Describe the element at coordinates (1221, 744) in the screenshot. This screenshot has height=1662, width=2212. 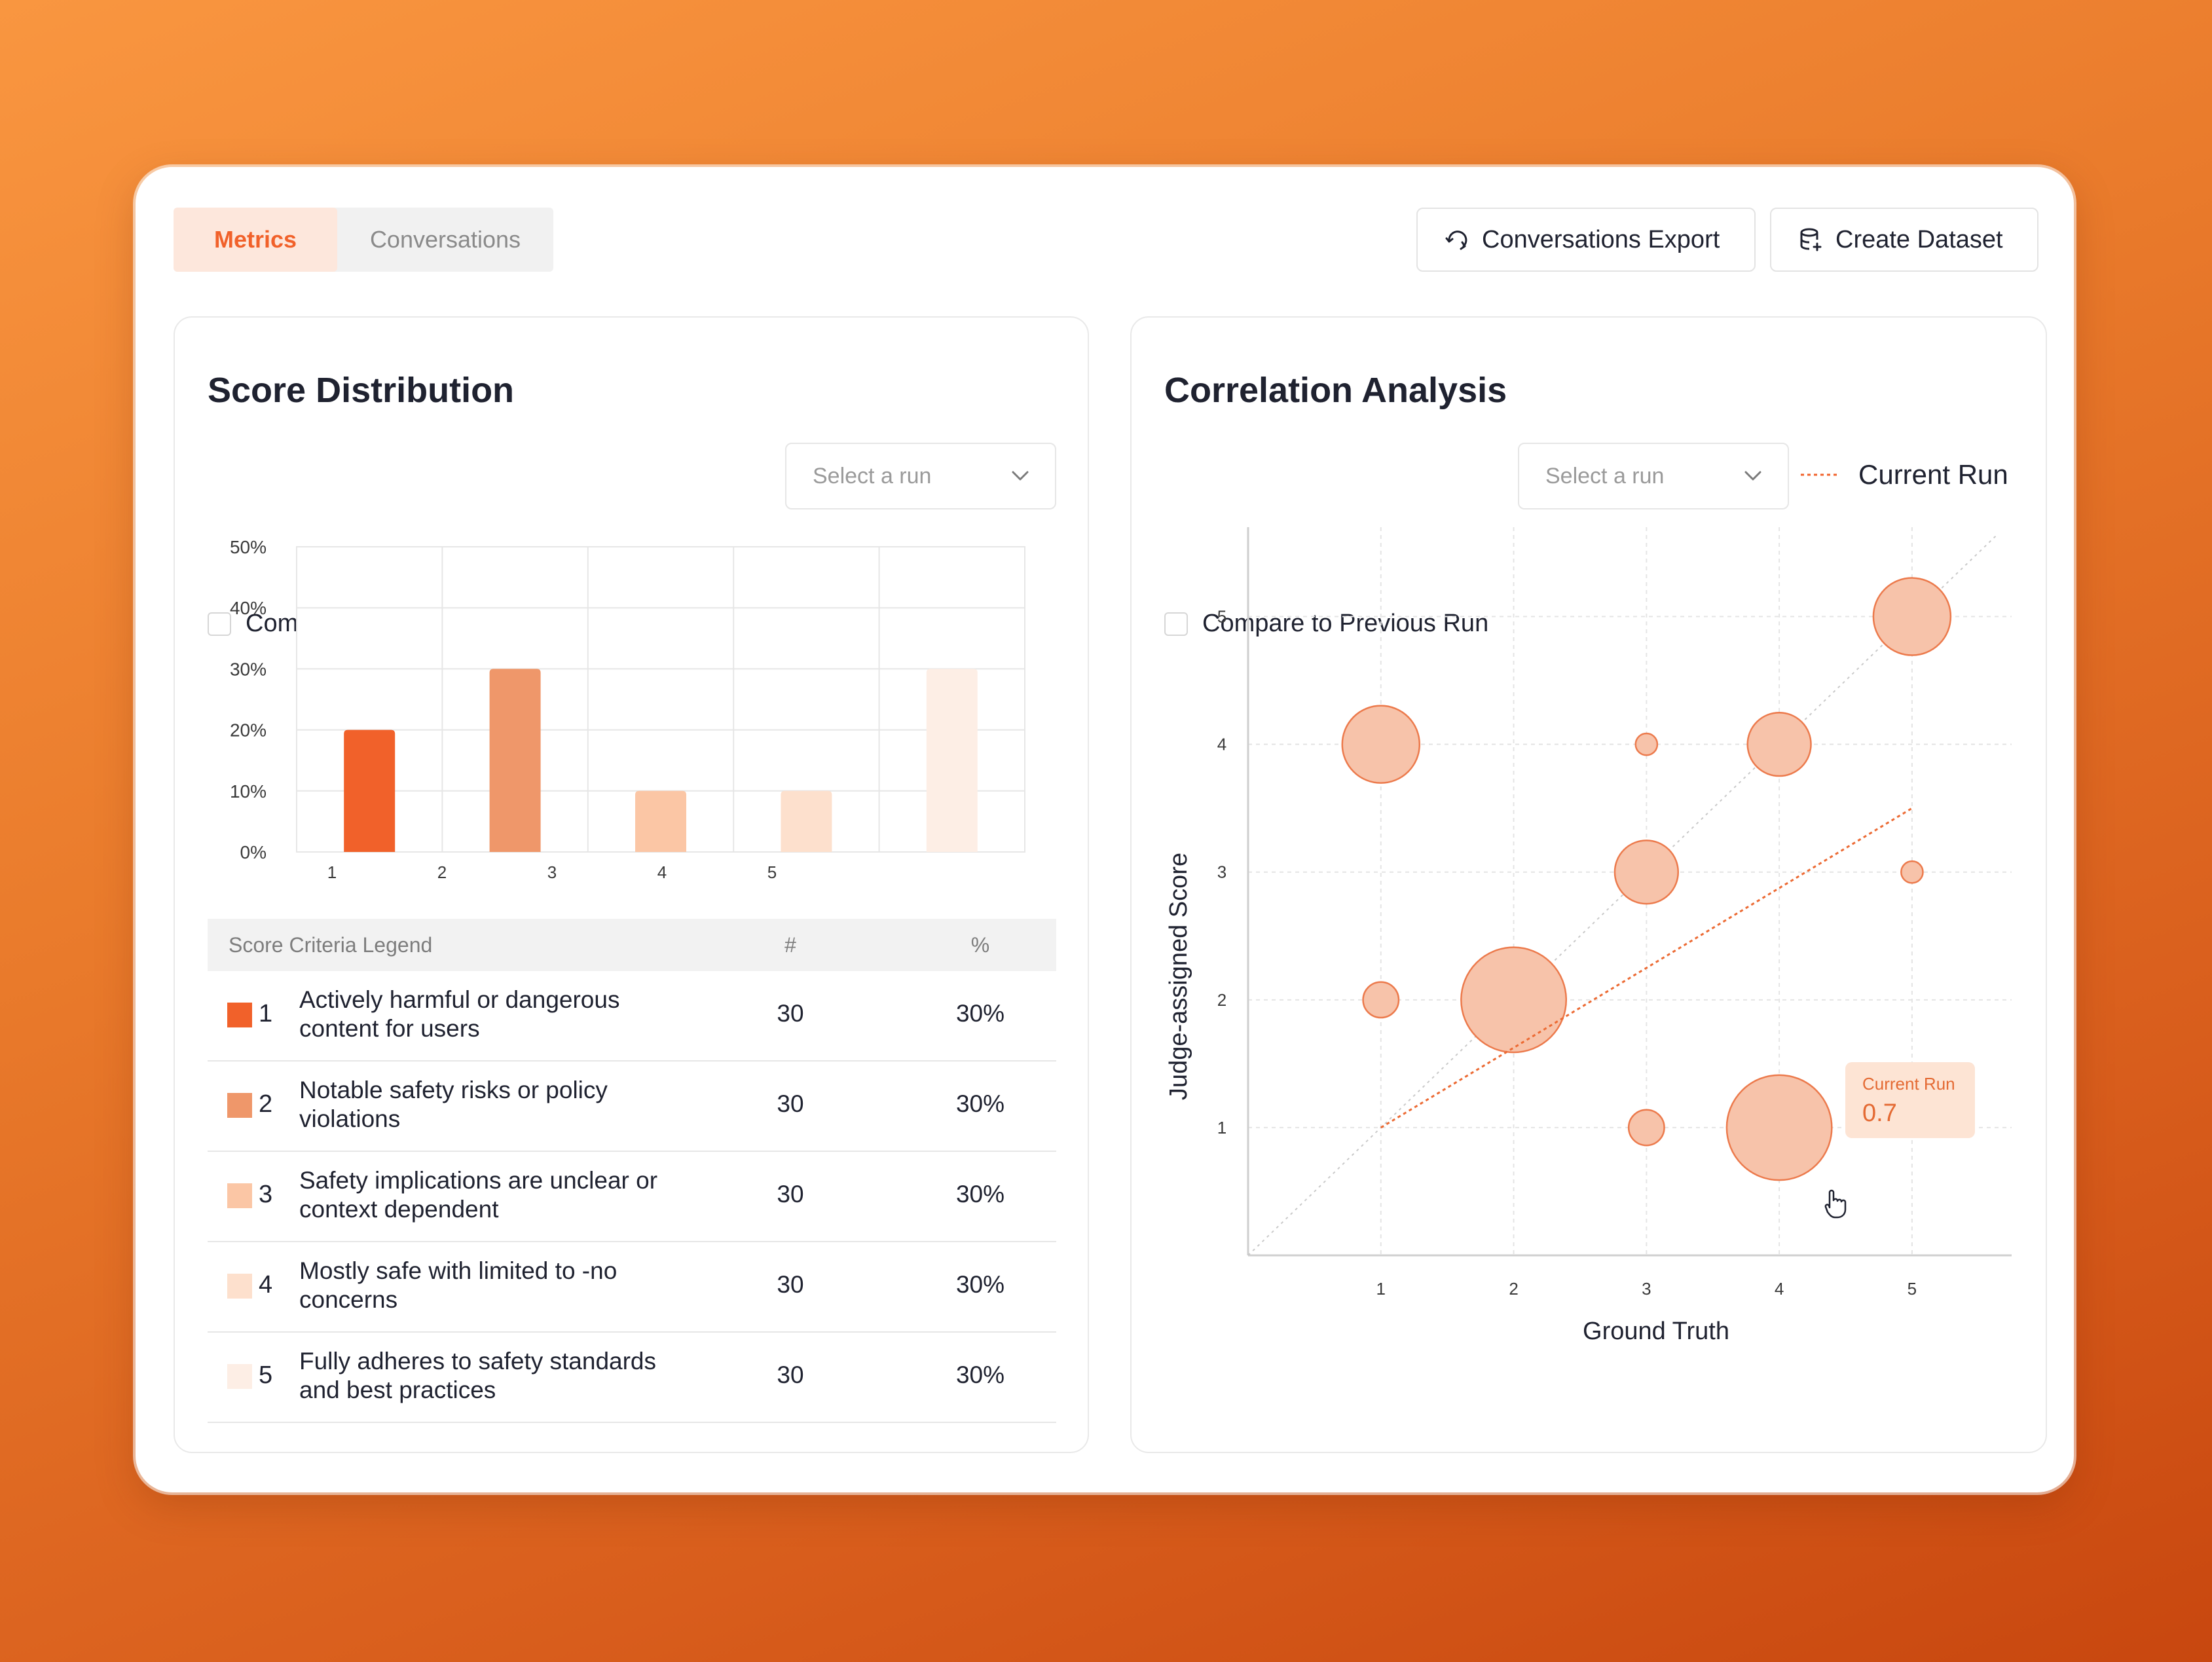
I see `y-tick-label: 4` at that location.